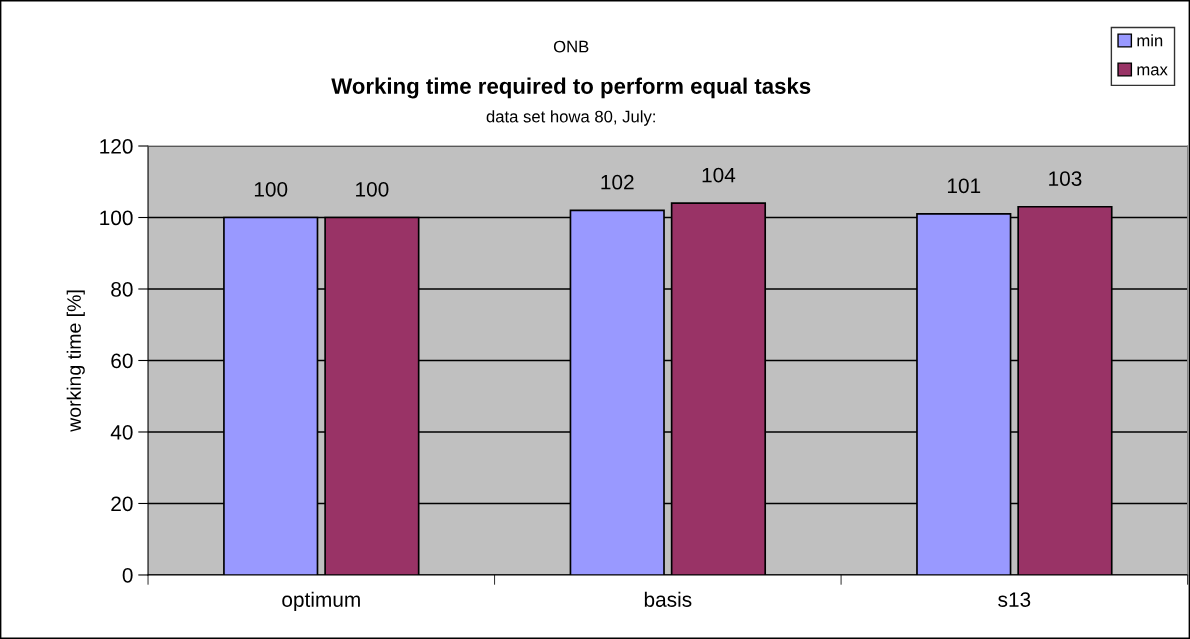 This screenshot has width=1190, height=639. What do you see at coordinates (122, 504) in the screenshot?
I see `y-tick-label: 20` at bounding box center [122, 504].